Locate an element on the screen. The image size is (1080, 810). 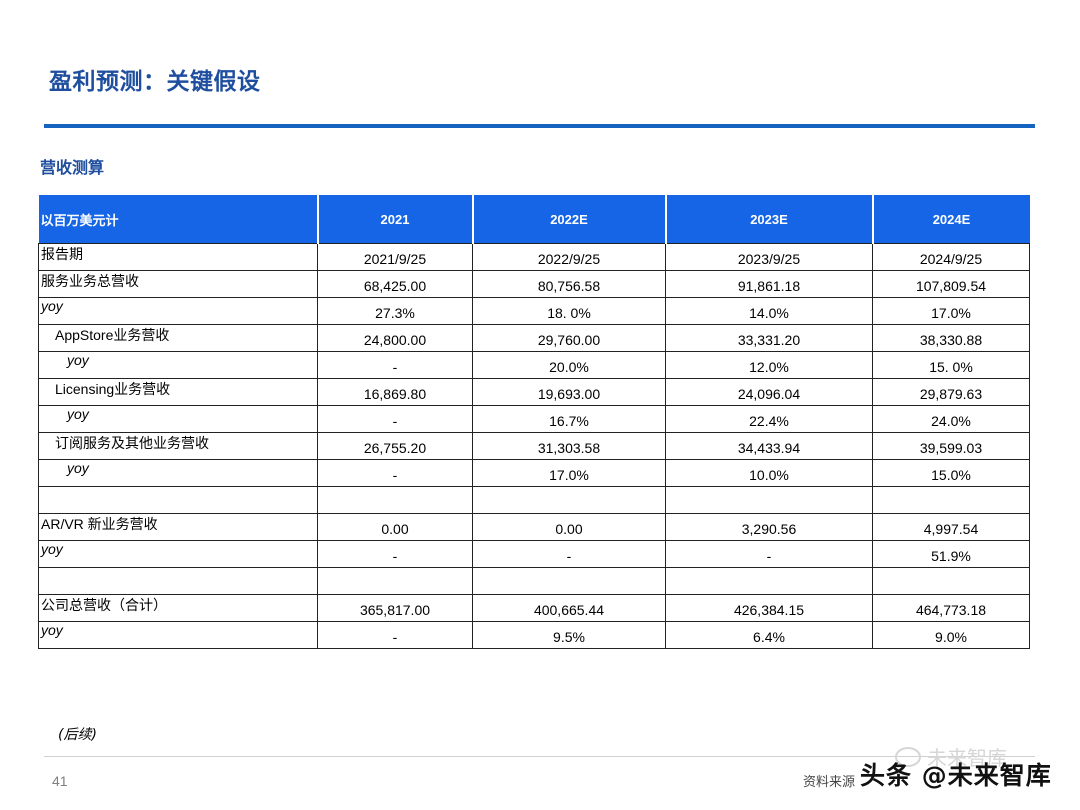
source-note: 资料来源 is located at coordinates (829, 782).